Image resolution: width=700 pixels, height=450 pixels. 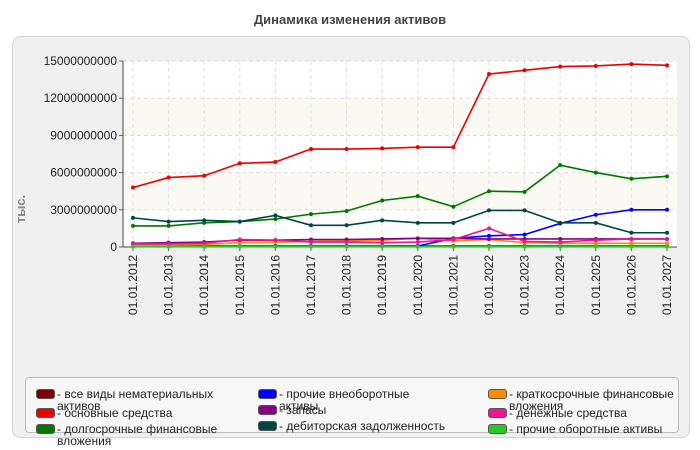 What do you see at coordinates (81, 61) in the screenshot?
I see `y-tick-label: 15000000000` at bounding box center [81, 61].